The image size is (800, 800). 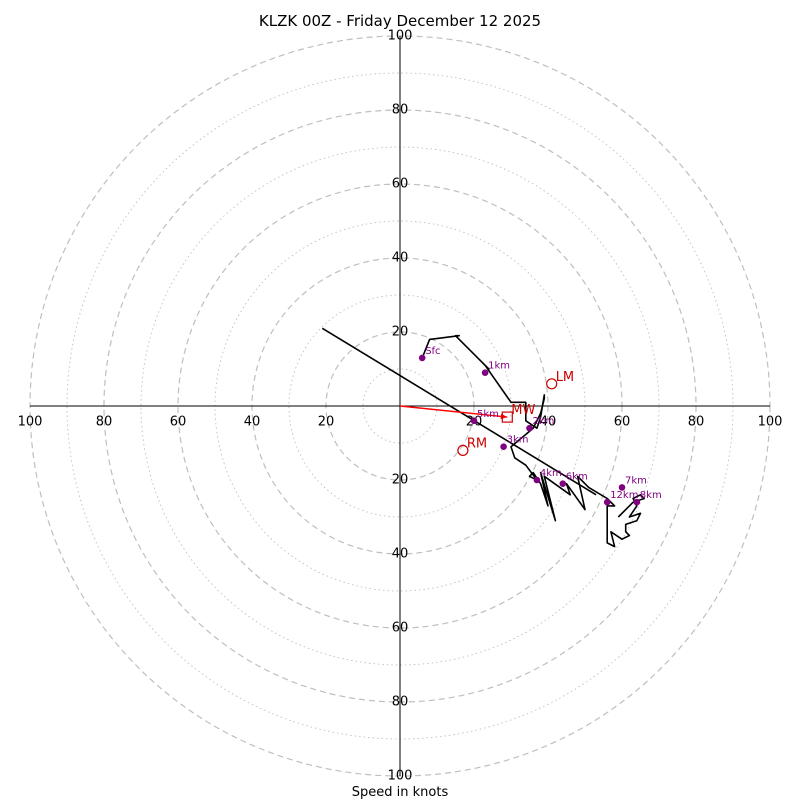 What do you see at coordinates (696, 422) in the screenshot?
I see `tick-label-east: 80` at bounding box center [696, 422].